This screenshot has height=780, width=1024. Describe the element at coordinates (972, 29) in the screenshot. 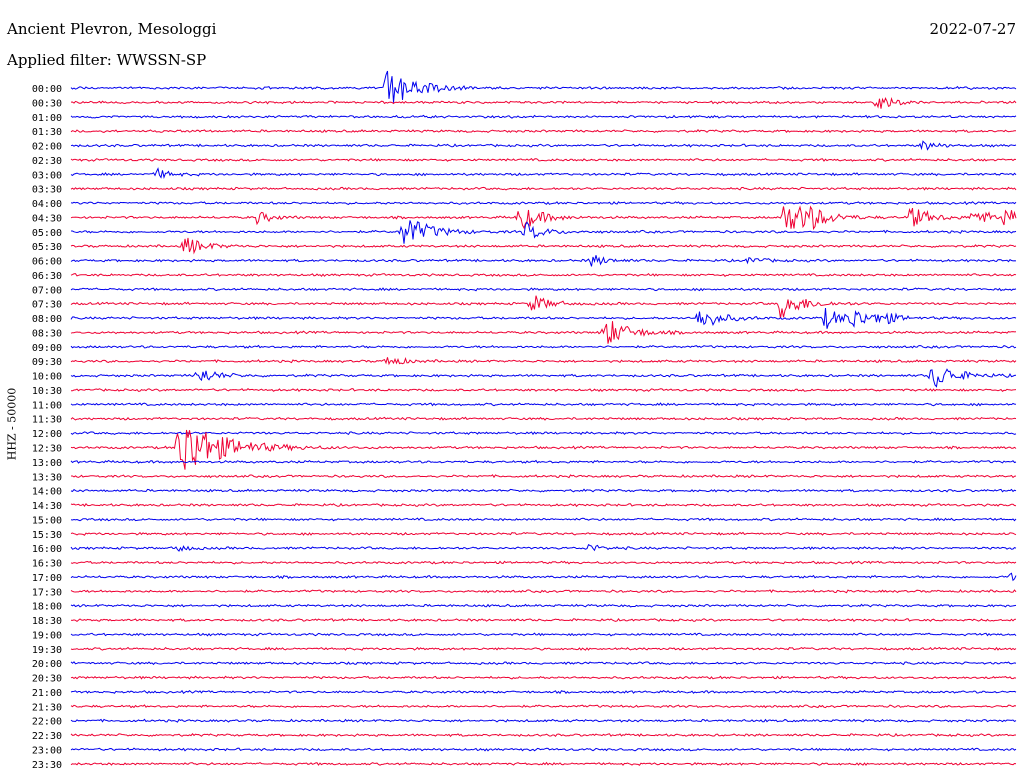

I see `date-label: 2022-07-27` at that location.